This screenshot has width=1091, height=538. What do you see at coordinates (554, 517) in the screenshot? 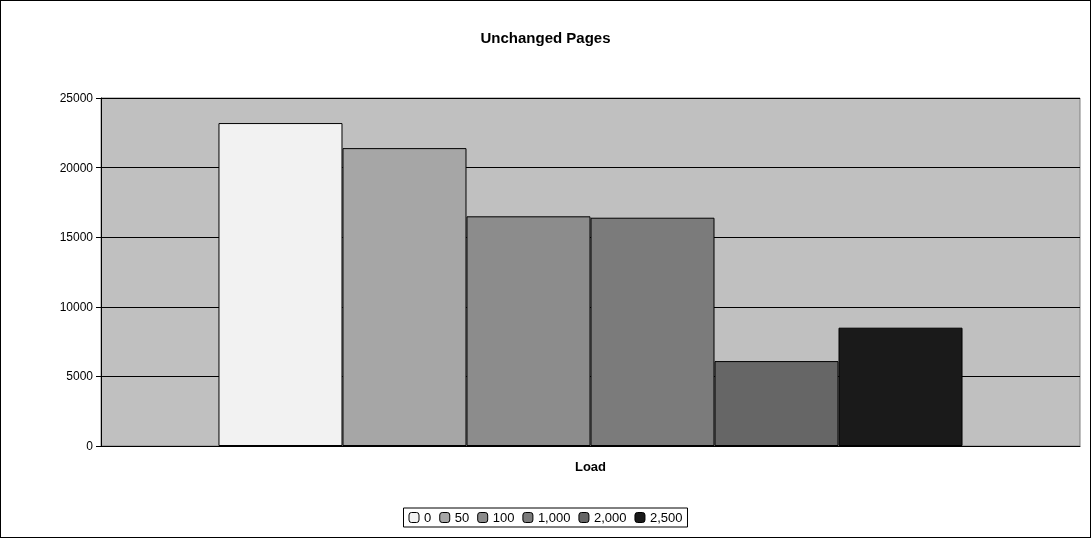
I see `legend-label: 1,000` at bounding box center [554, 517].